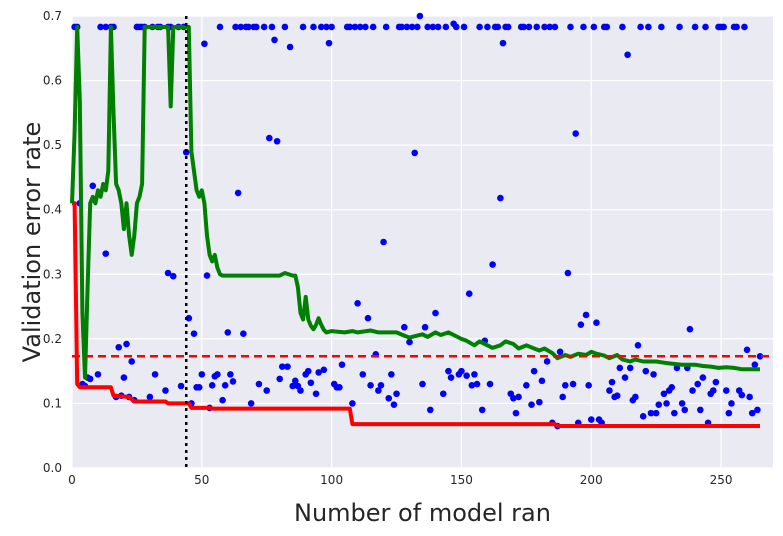  Describe the element at coordinates (52, 468) in the screenshot. I see `y-tick-label: 0.0` at that location.